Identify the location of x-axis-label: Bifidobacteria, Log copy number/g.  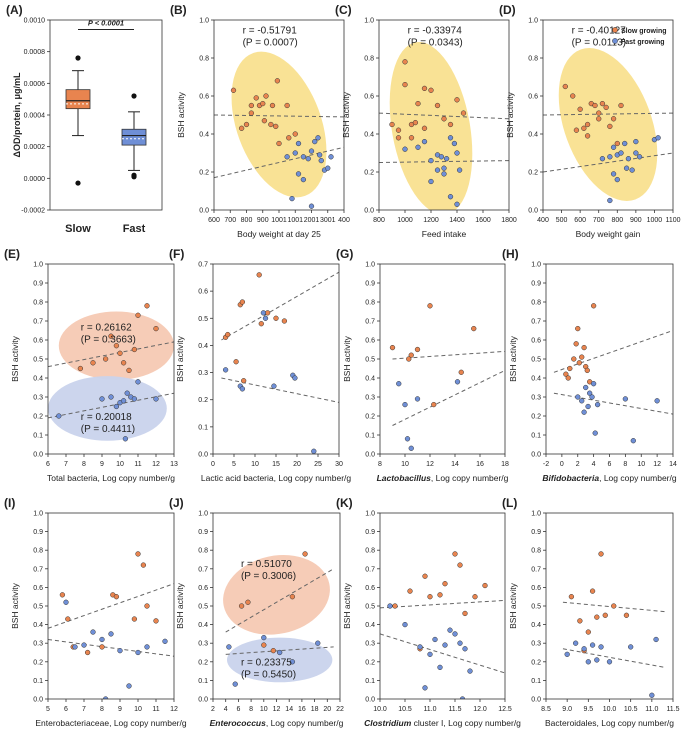
(609, 478).